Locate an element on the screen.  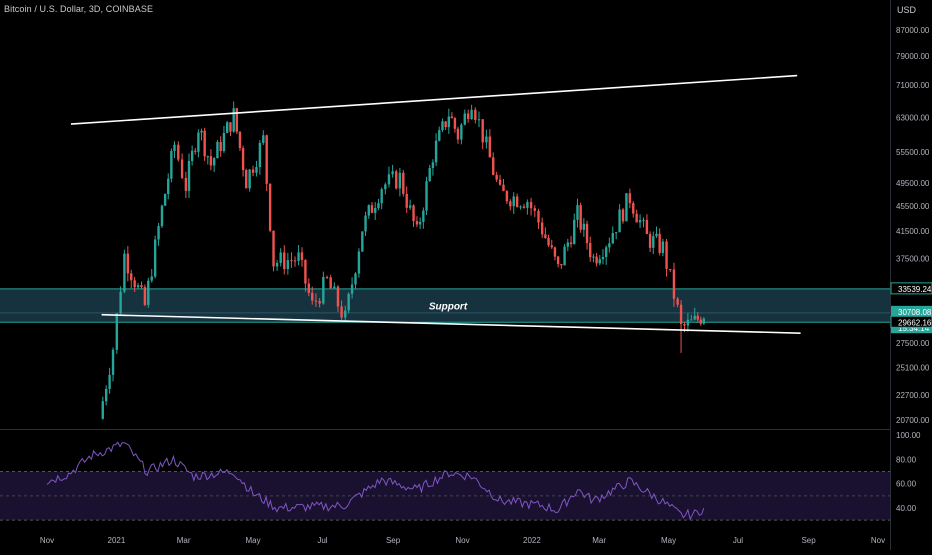
axis-price-label: 29662.16 is located at coordinates (911, 321).